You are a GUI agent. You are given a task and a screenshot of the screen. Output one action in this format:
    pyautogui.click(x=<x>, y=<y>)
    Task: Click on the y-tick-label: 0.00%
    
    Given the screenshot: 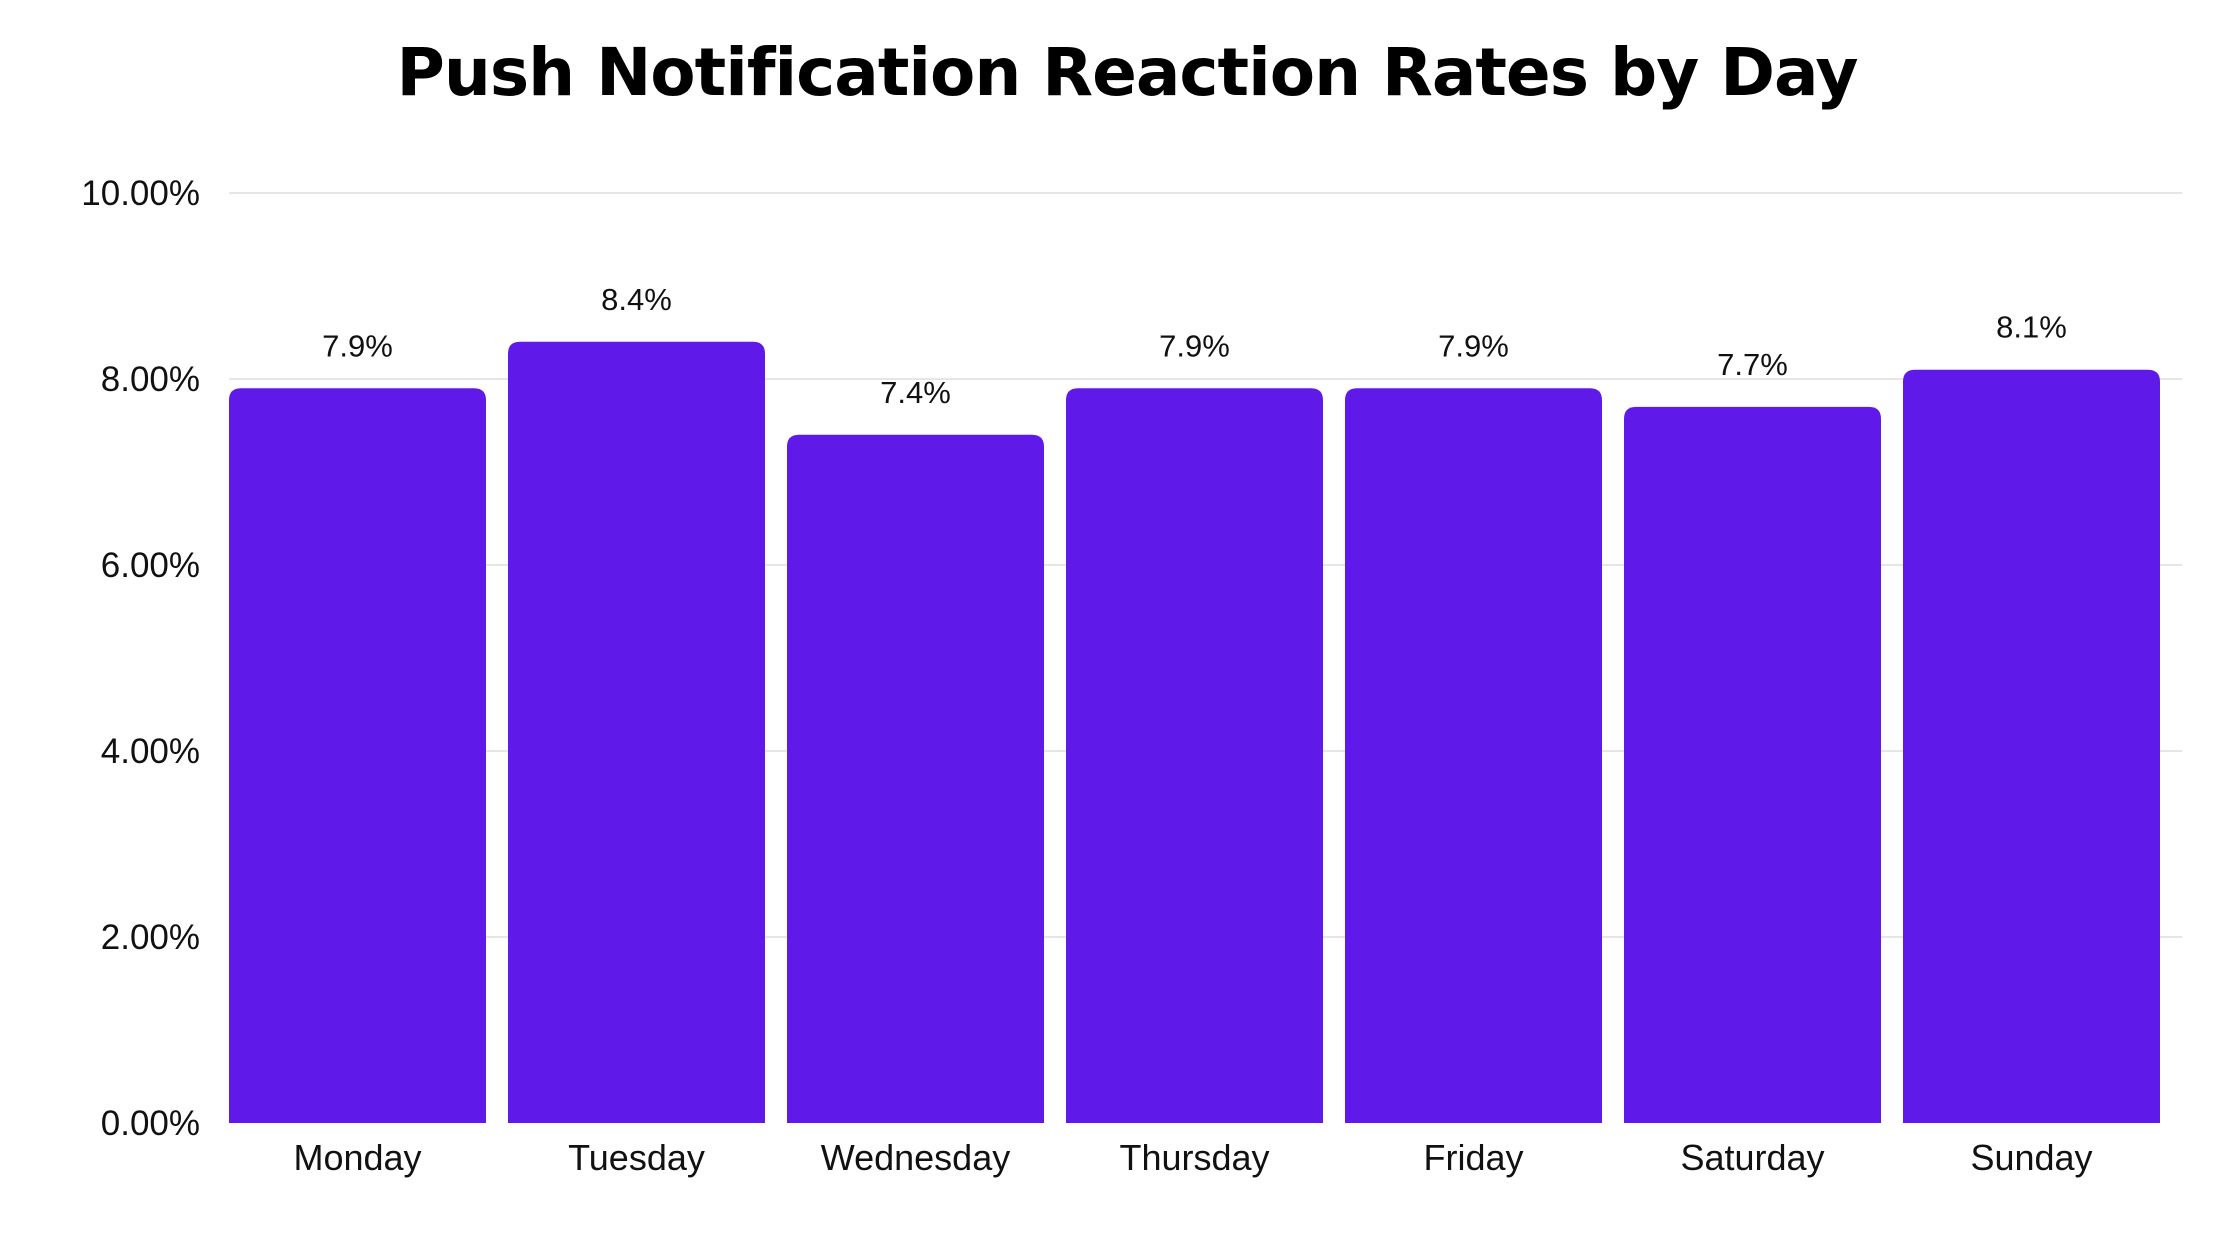 What is the action you would take?
    pyautogui.click(x=150, y=1123)
    